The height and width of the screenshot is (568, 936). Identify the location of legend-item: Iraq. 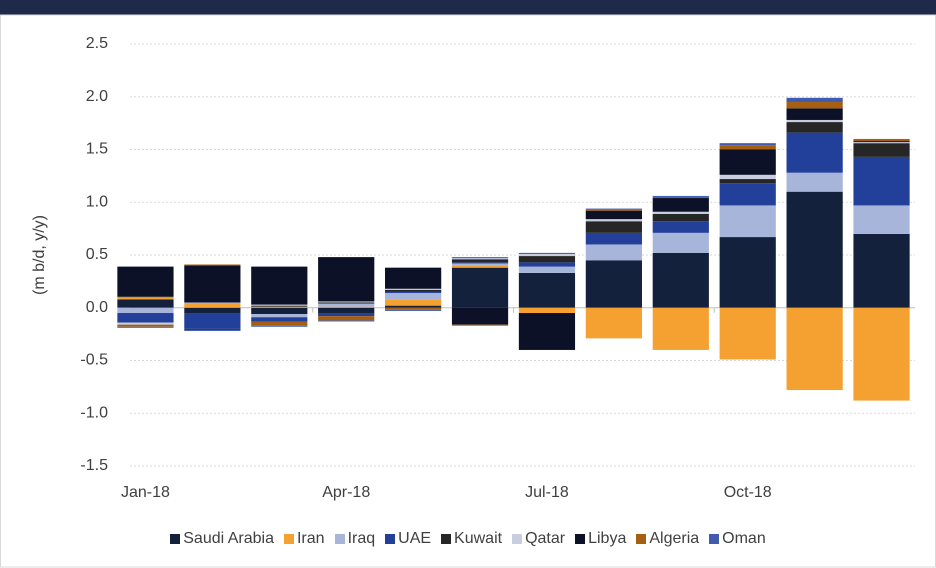
(355, 539).